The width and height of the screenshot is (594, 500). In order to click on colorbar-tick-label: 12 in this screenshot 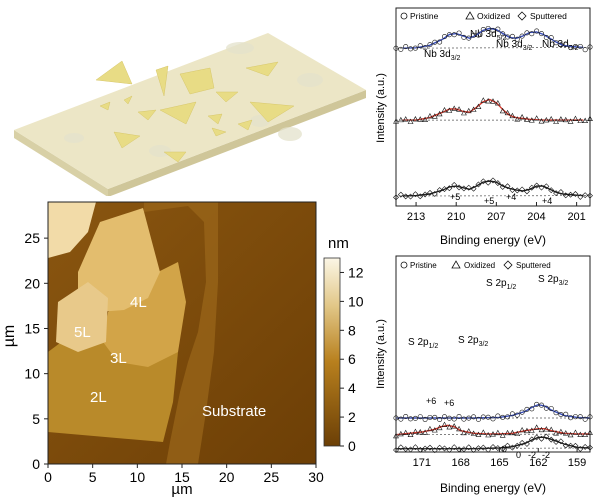, I will do `click(356, 272)`.